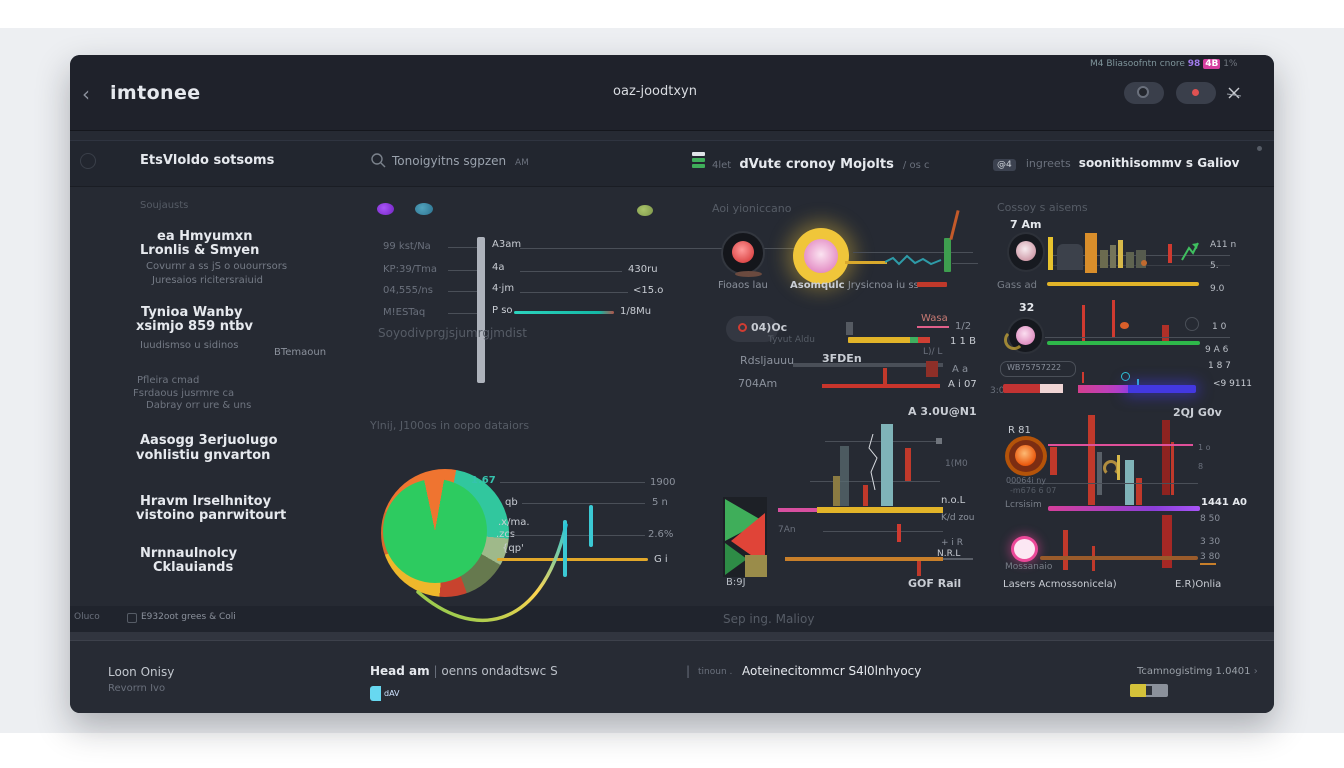 The image size is (1344, 768). I want to click on avatar-pink, so click(1024, 549).